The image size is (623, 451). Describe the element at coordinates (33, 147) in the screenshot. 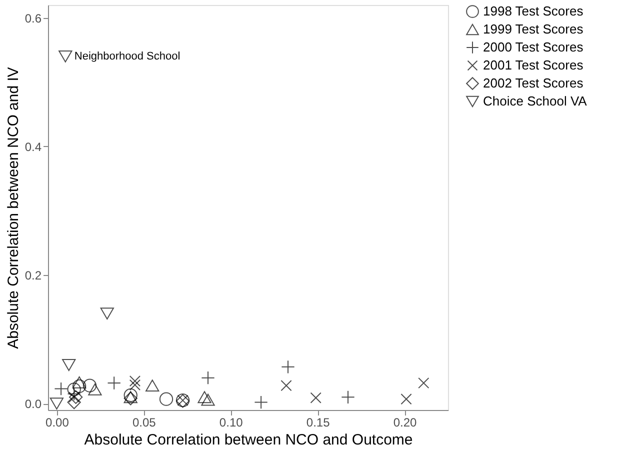

I see `y-tick-label: 0.4` at that location.